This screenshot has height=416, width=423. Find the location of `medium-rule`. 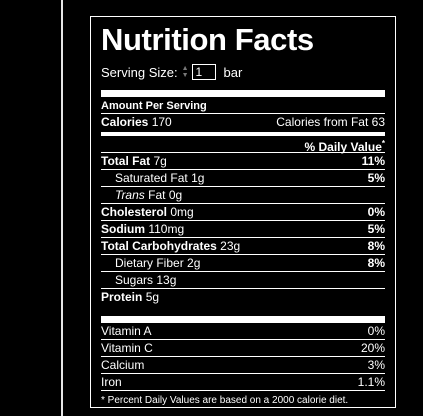

medium-rule is located at coordinates (243, 134).